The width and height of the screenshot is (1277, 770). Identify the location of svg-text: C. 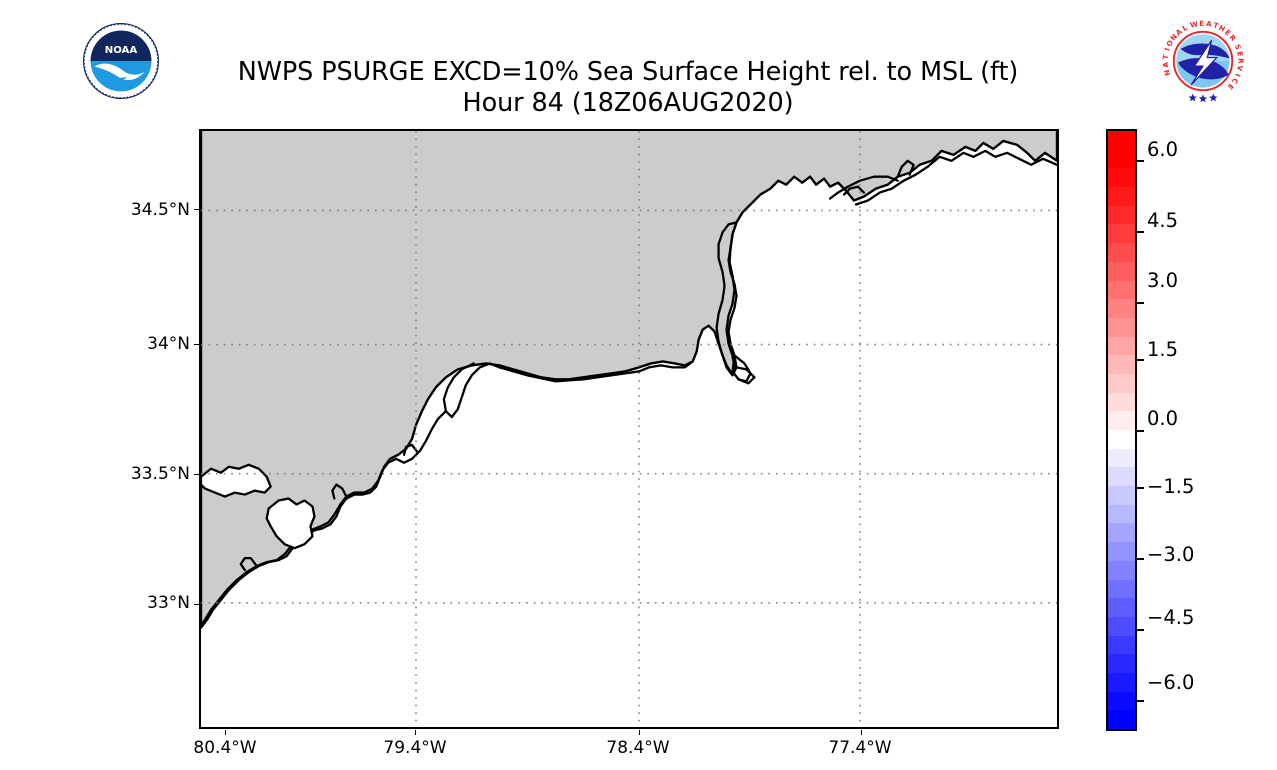
(1235, 80).